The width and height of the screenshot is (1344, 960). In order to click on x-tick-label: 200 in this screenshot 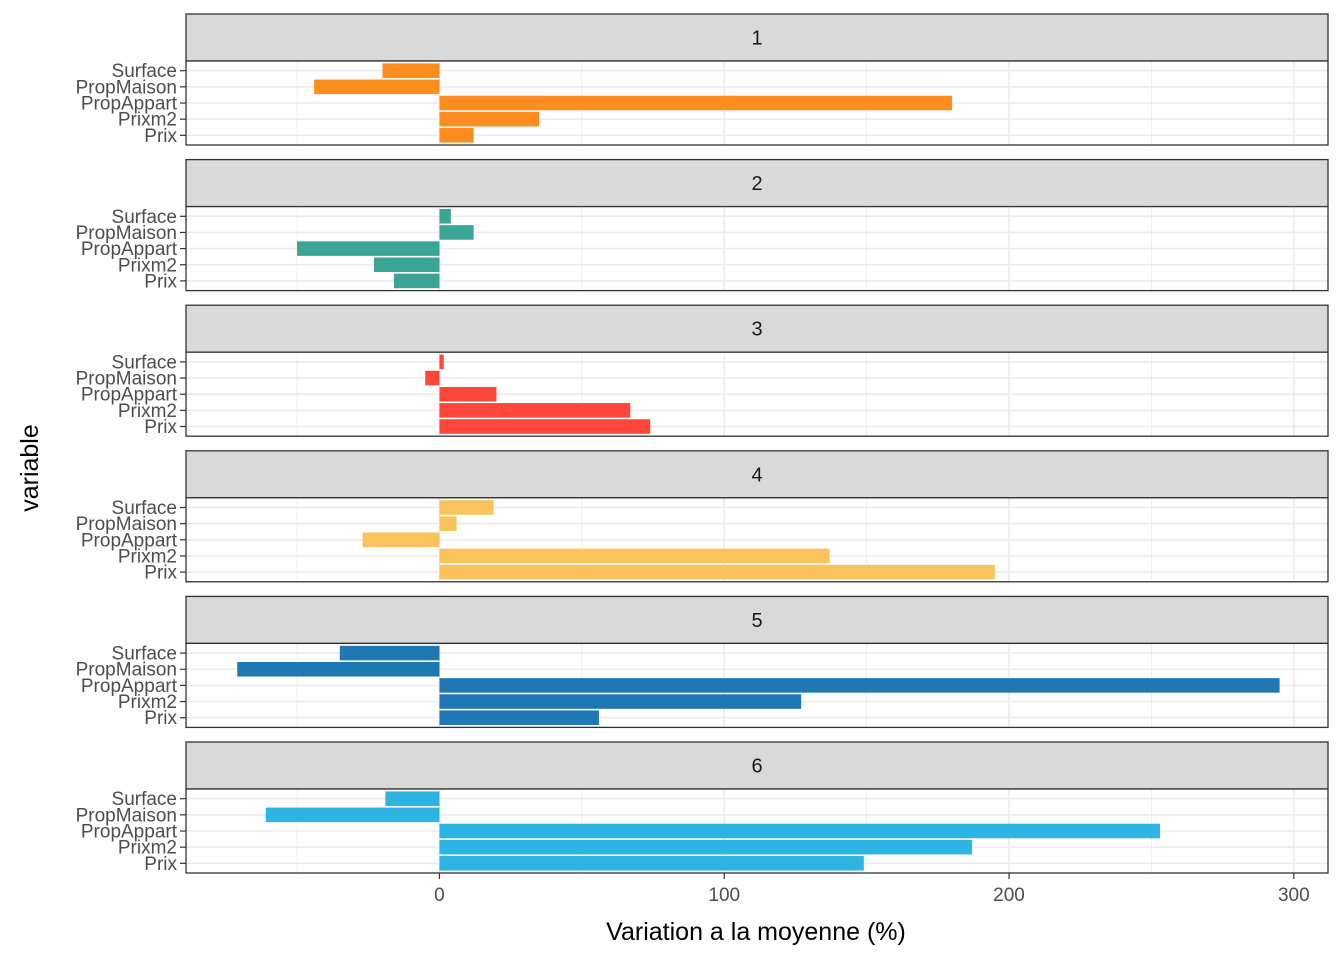, I will do `click(1009, 895)`.